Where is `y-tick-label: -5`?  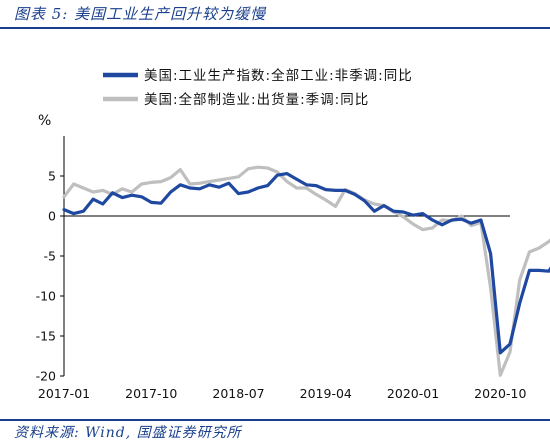
y-tick-label: -5 is located at coordinates (50, 256).